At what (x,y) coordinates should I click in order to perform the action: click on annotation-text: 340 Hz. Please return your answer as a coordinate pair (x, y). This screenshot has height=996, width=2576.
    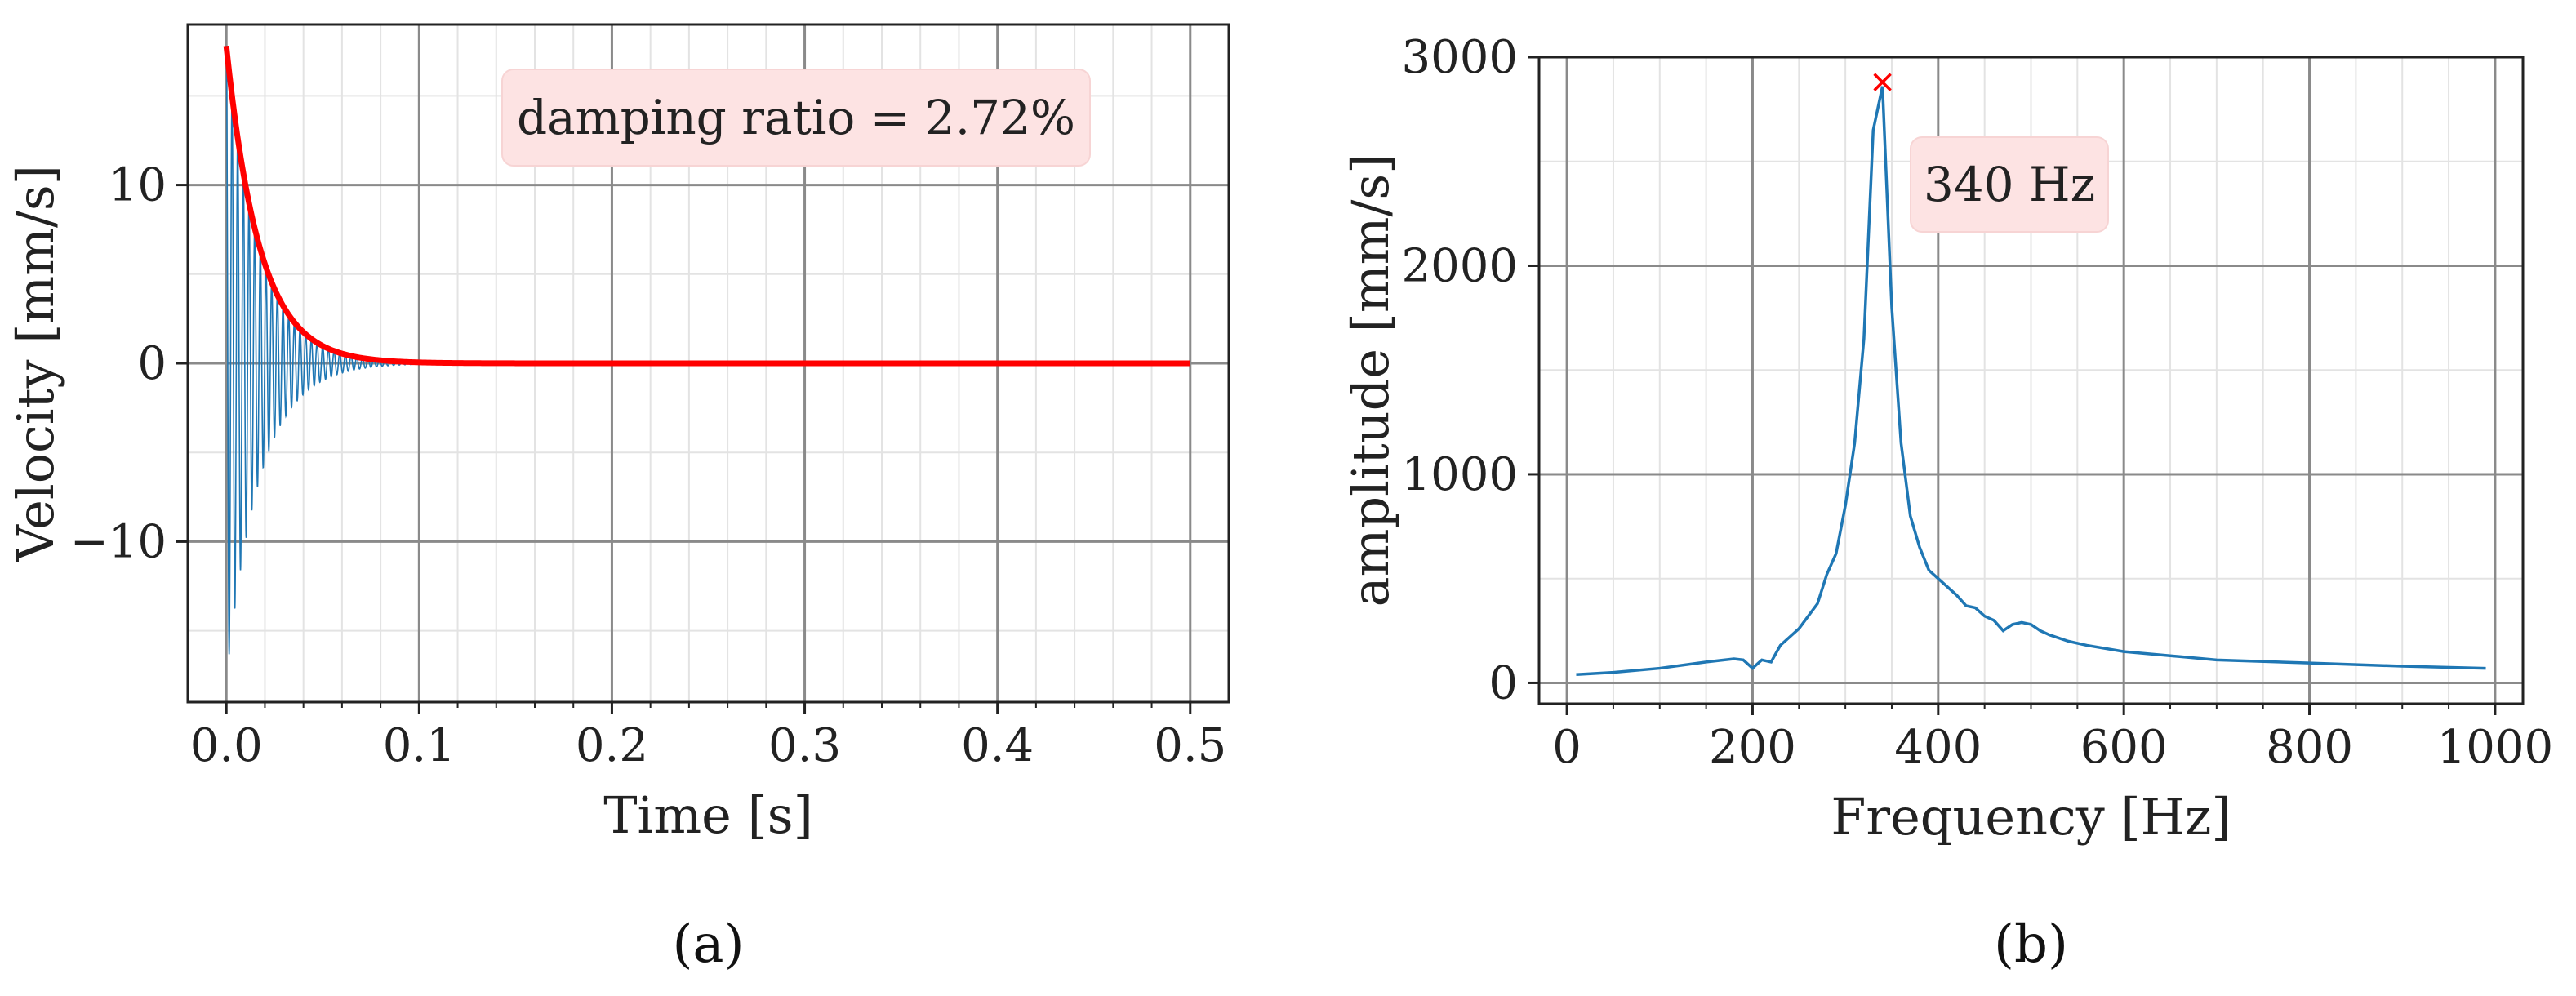
    Looking at the image, I should click on (2010, 184).